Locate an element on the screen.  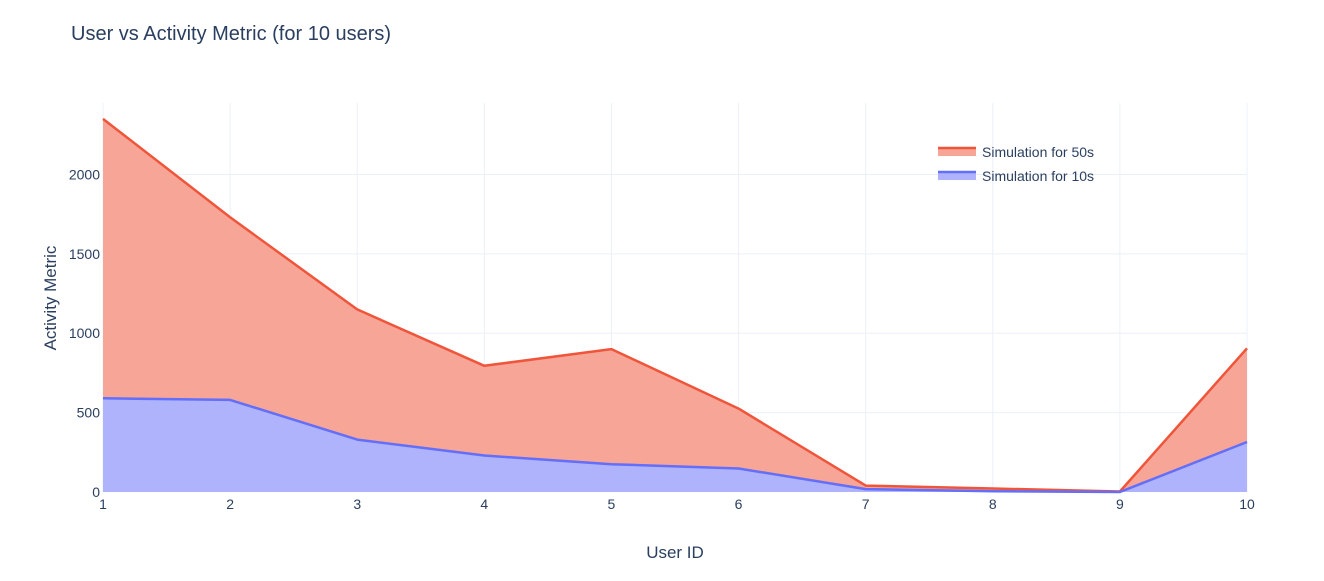
x-tick-label-7: 7 is located at coordinates (866, 504).